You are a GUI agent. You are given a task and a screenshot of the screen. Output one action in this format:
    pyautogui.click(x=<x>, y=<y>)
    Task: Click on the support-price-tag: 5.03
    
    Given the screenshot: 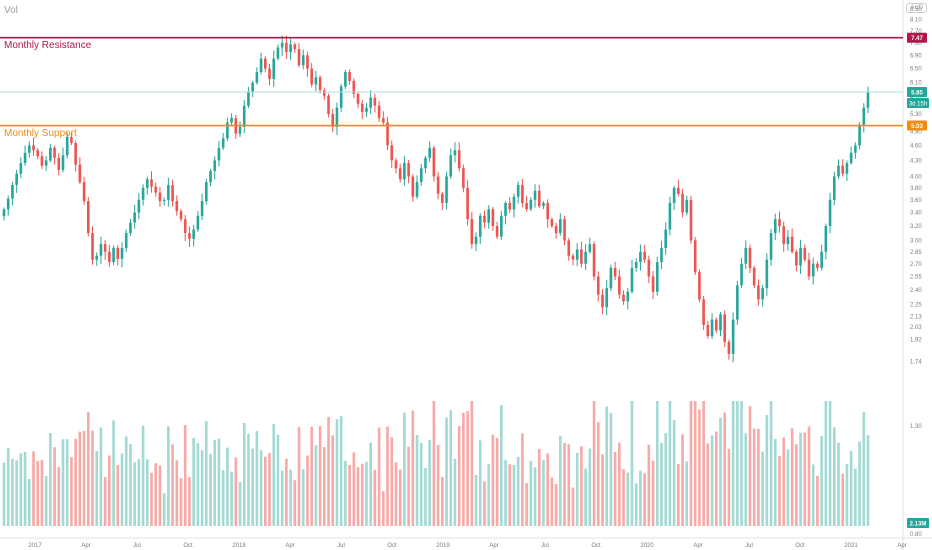 What is the action you would take?
    pyautogui.click(x=917, y=125)
    